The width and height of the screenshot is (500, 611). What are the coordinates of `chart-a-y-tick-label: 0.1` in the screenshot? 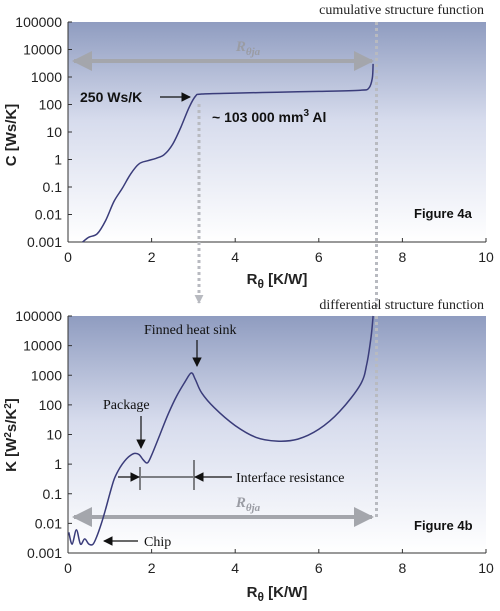 It's located at (53, 187).